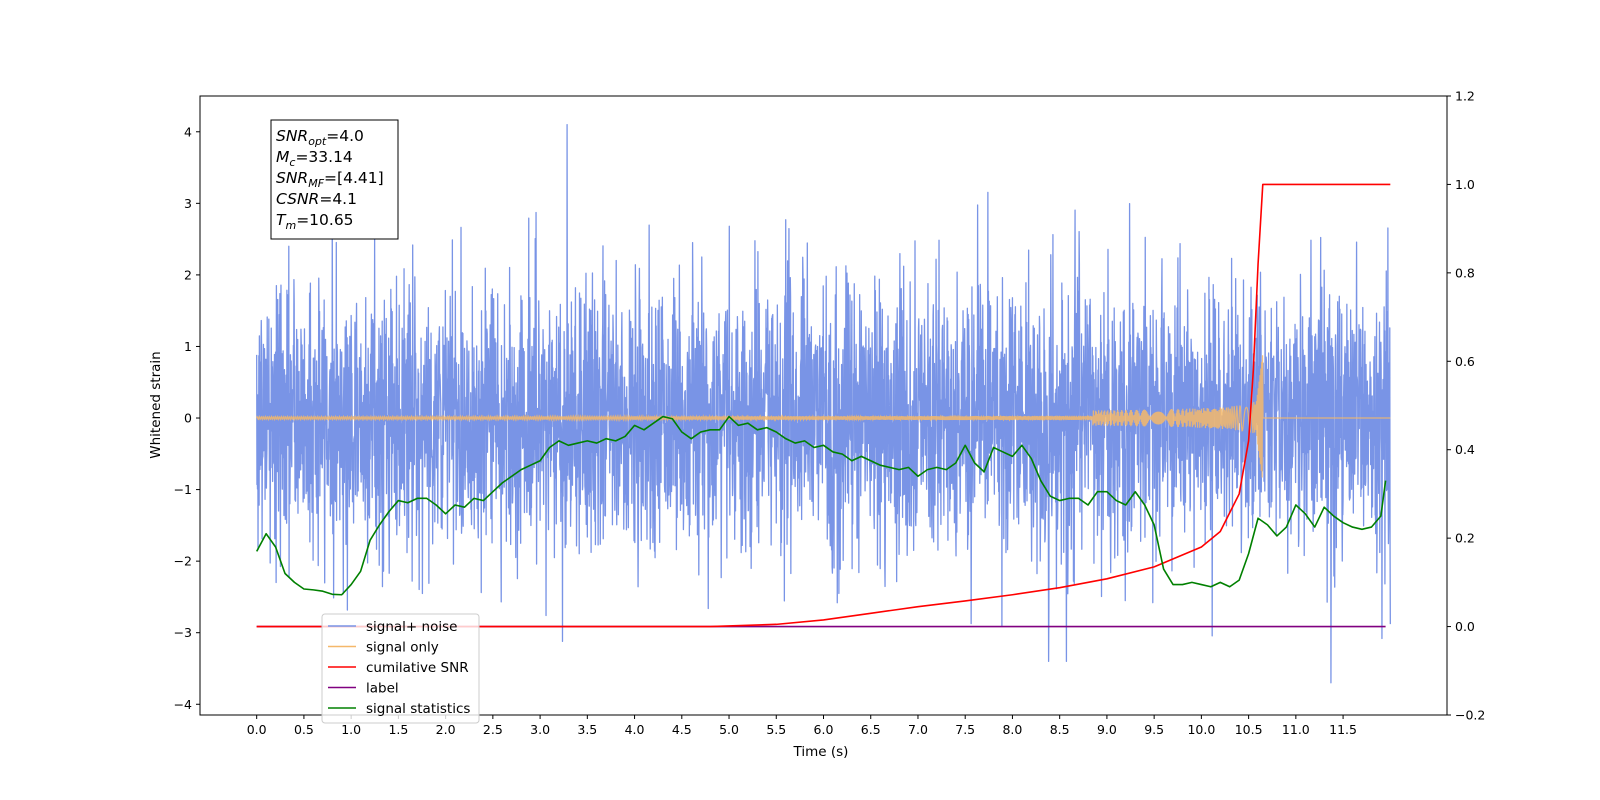 The height and width of the screenshot is (800, 1600). Describe the element at coordinates (1343, 729) in the screenshot. I see `x-tick-label: 11.5` at that location.